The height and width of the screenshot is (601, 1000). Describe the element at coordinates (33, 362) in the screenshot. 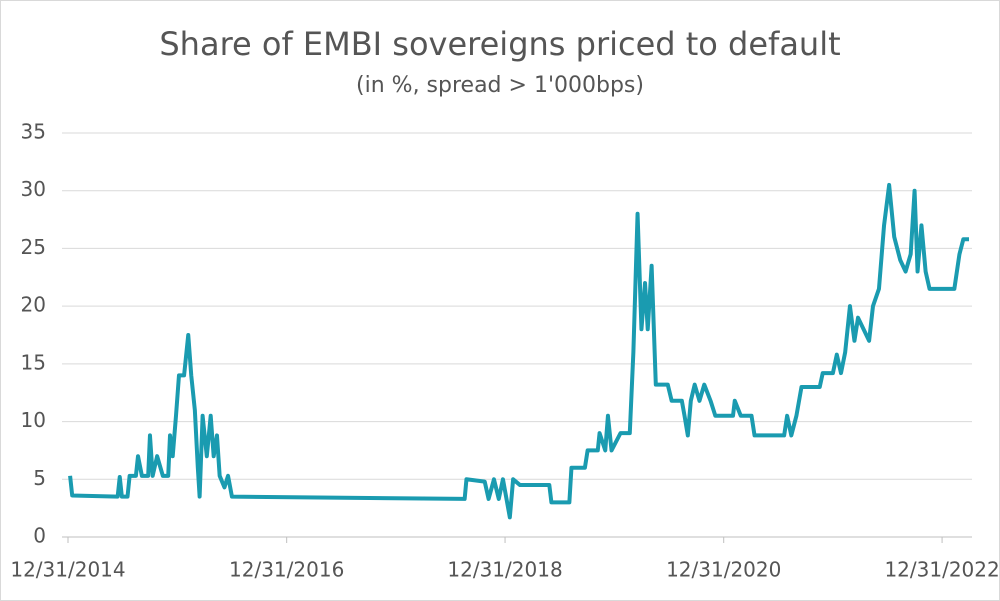

I see `y-tick-label: 15` at that location.